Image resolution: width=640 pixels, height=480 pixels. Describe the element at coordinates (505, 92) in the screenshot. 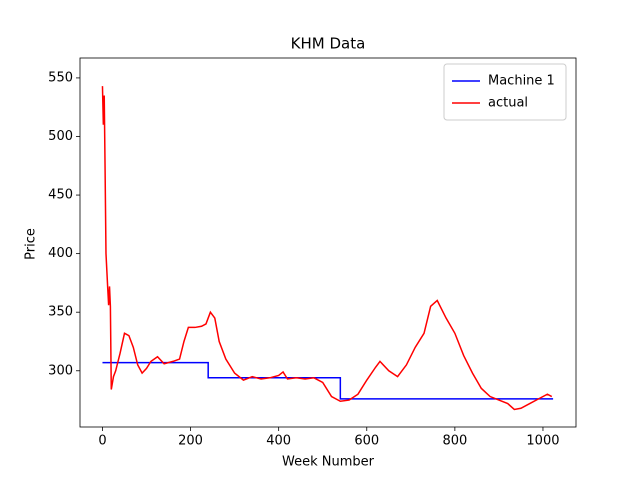

I see `legend-box` at that location.